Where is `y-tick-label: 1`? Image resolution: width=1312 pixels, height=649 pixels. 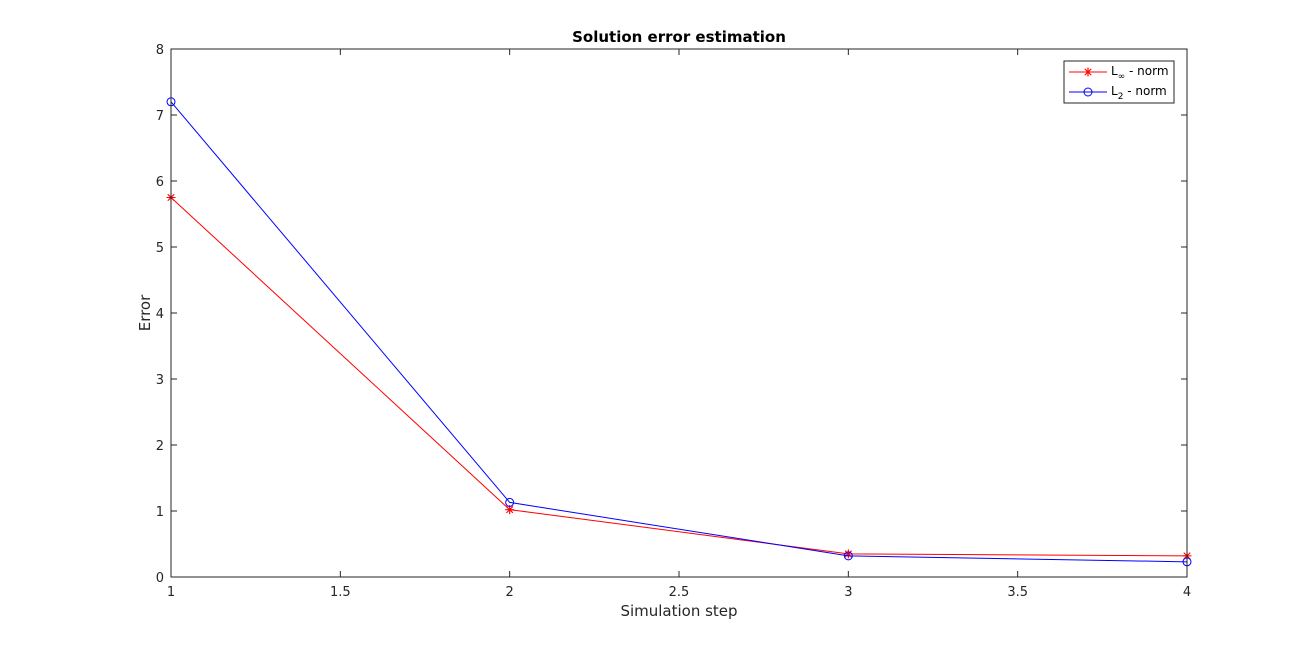
y-tick-label: 1 is located at coordinates (160, 512).